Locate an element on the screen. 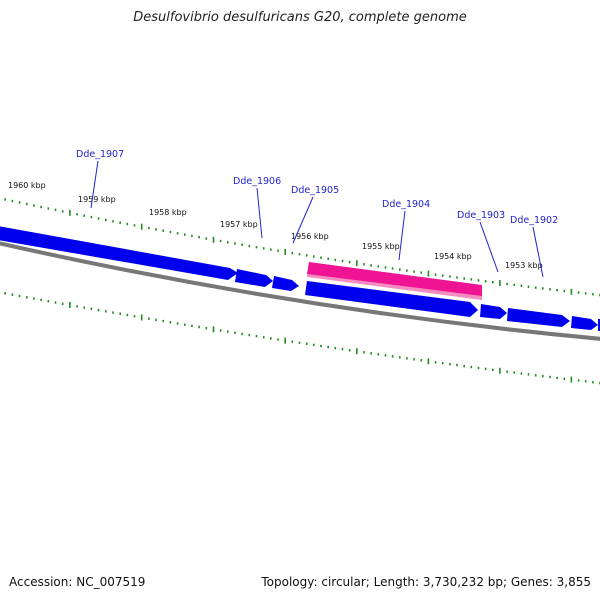 This screenshot has width=600, height=600. highlighted-gene is located at coordinates (394, 281).